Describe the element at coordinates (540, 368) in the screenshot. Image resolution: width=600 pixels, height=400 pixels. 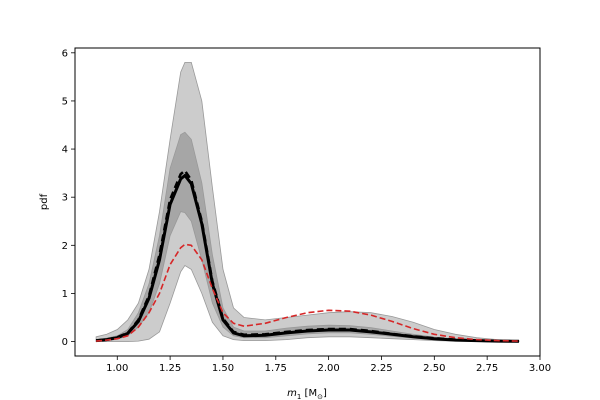
I see `x-tick-label: 3.00` at that location.